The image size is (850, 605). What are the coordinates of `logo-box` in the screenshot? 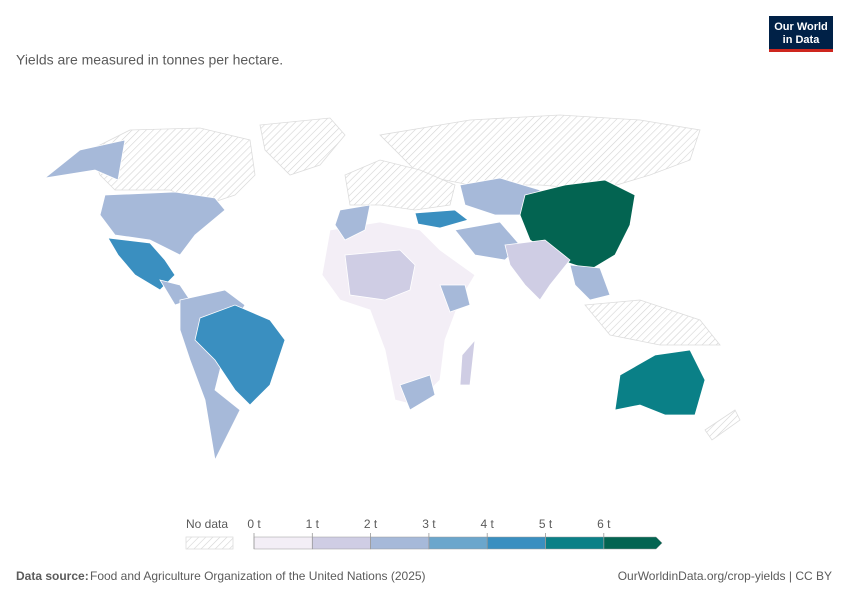 It's located at (801, 33).